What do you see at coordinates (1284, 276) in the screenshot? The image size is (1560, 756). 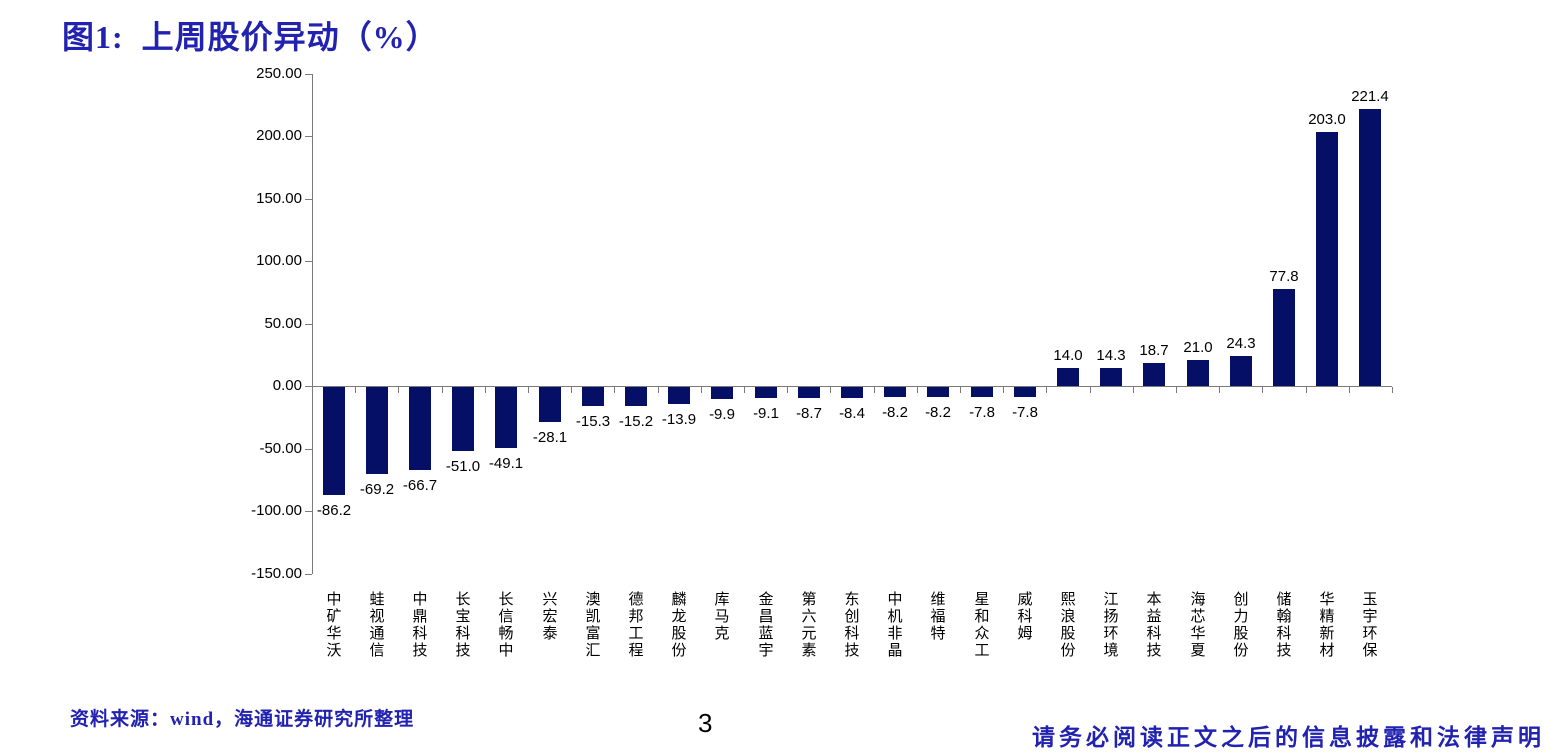 I see `bar-value-label: 77.8` at bounding box center [1284, 276].